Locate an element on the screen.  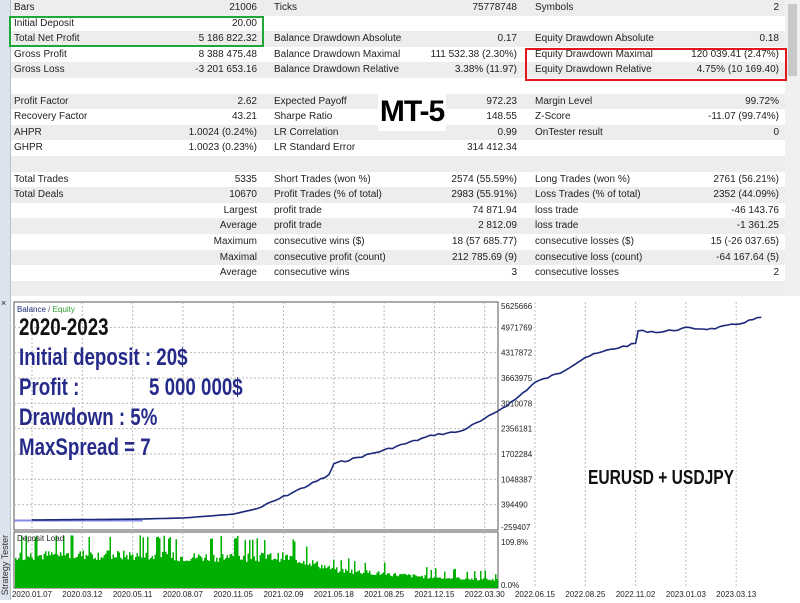
metric-label: LR Standard Error is located at coordinates (315, 148).